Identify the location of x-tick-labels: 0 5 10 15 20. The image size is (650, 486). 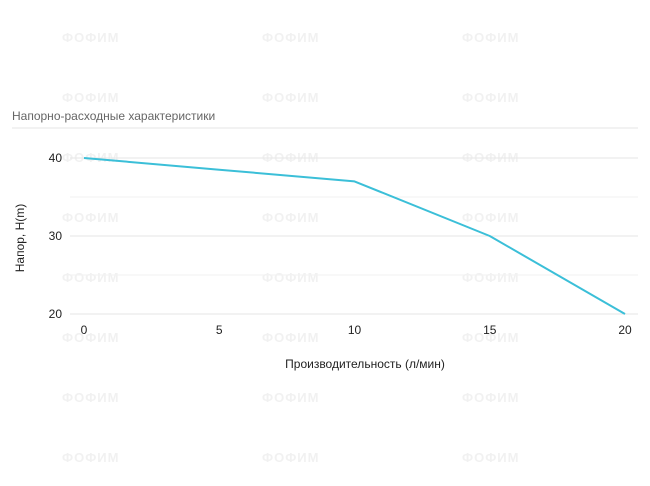
(356, 330).